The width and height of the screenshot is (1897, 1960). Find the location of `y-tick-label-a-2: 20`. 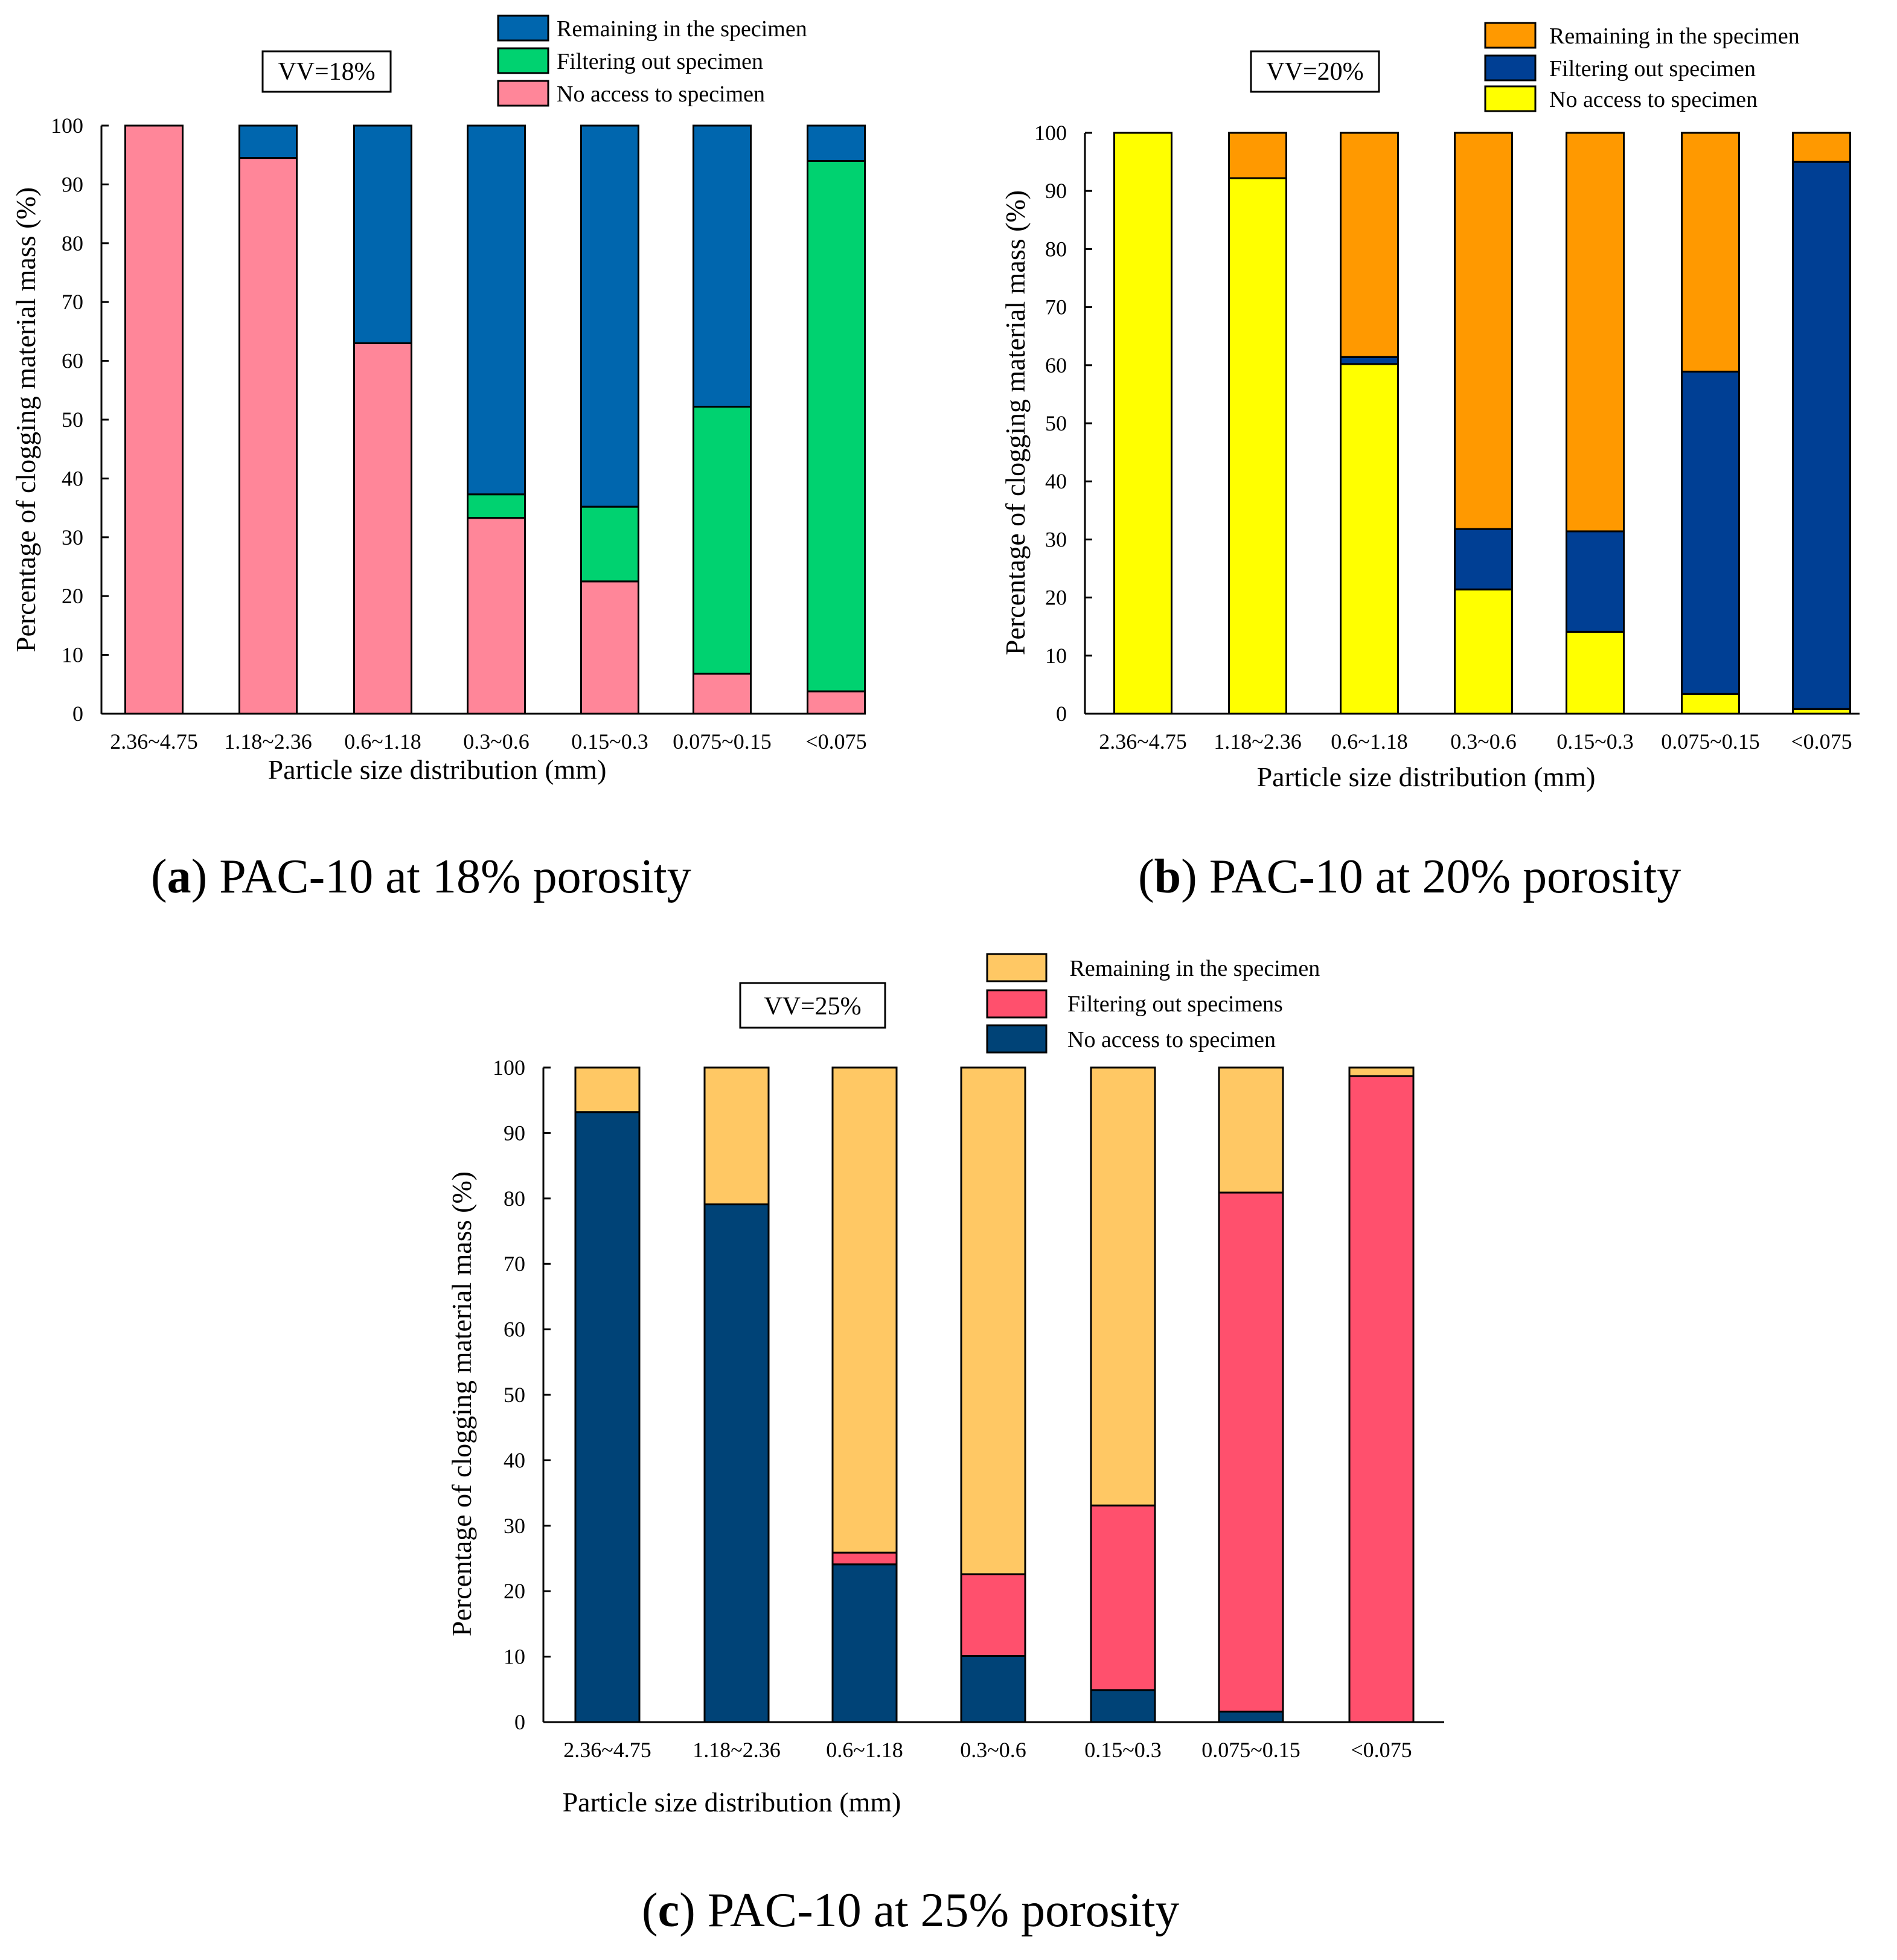

y-tick-label-a-2: 20 is located at coordinates (72, 596).